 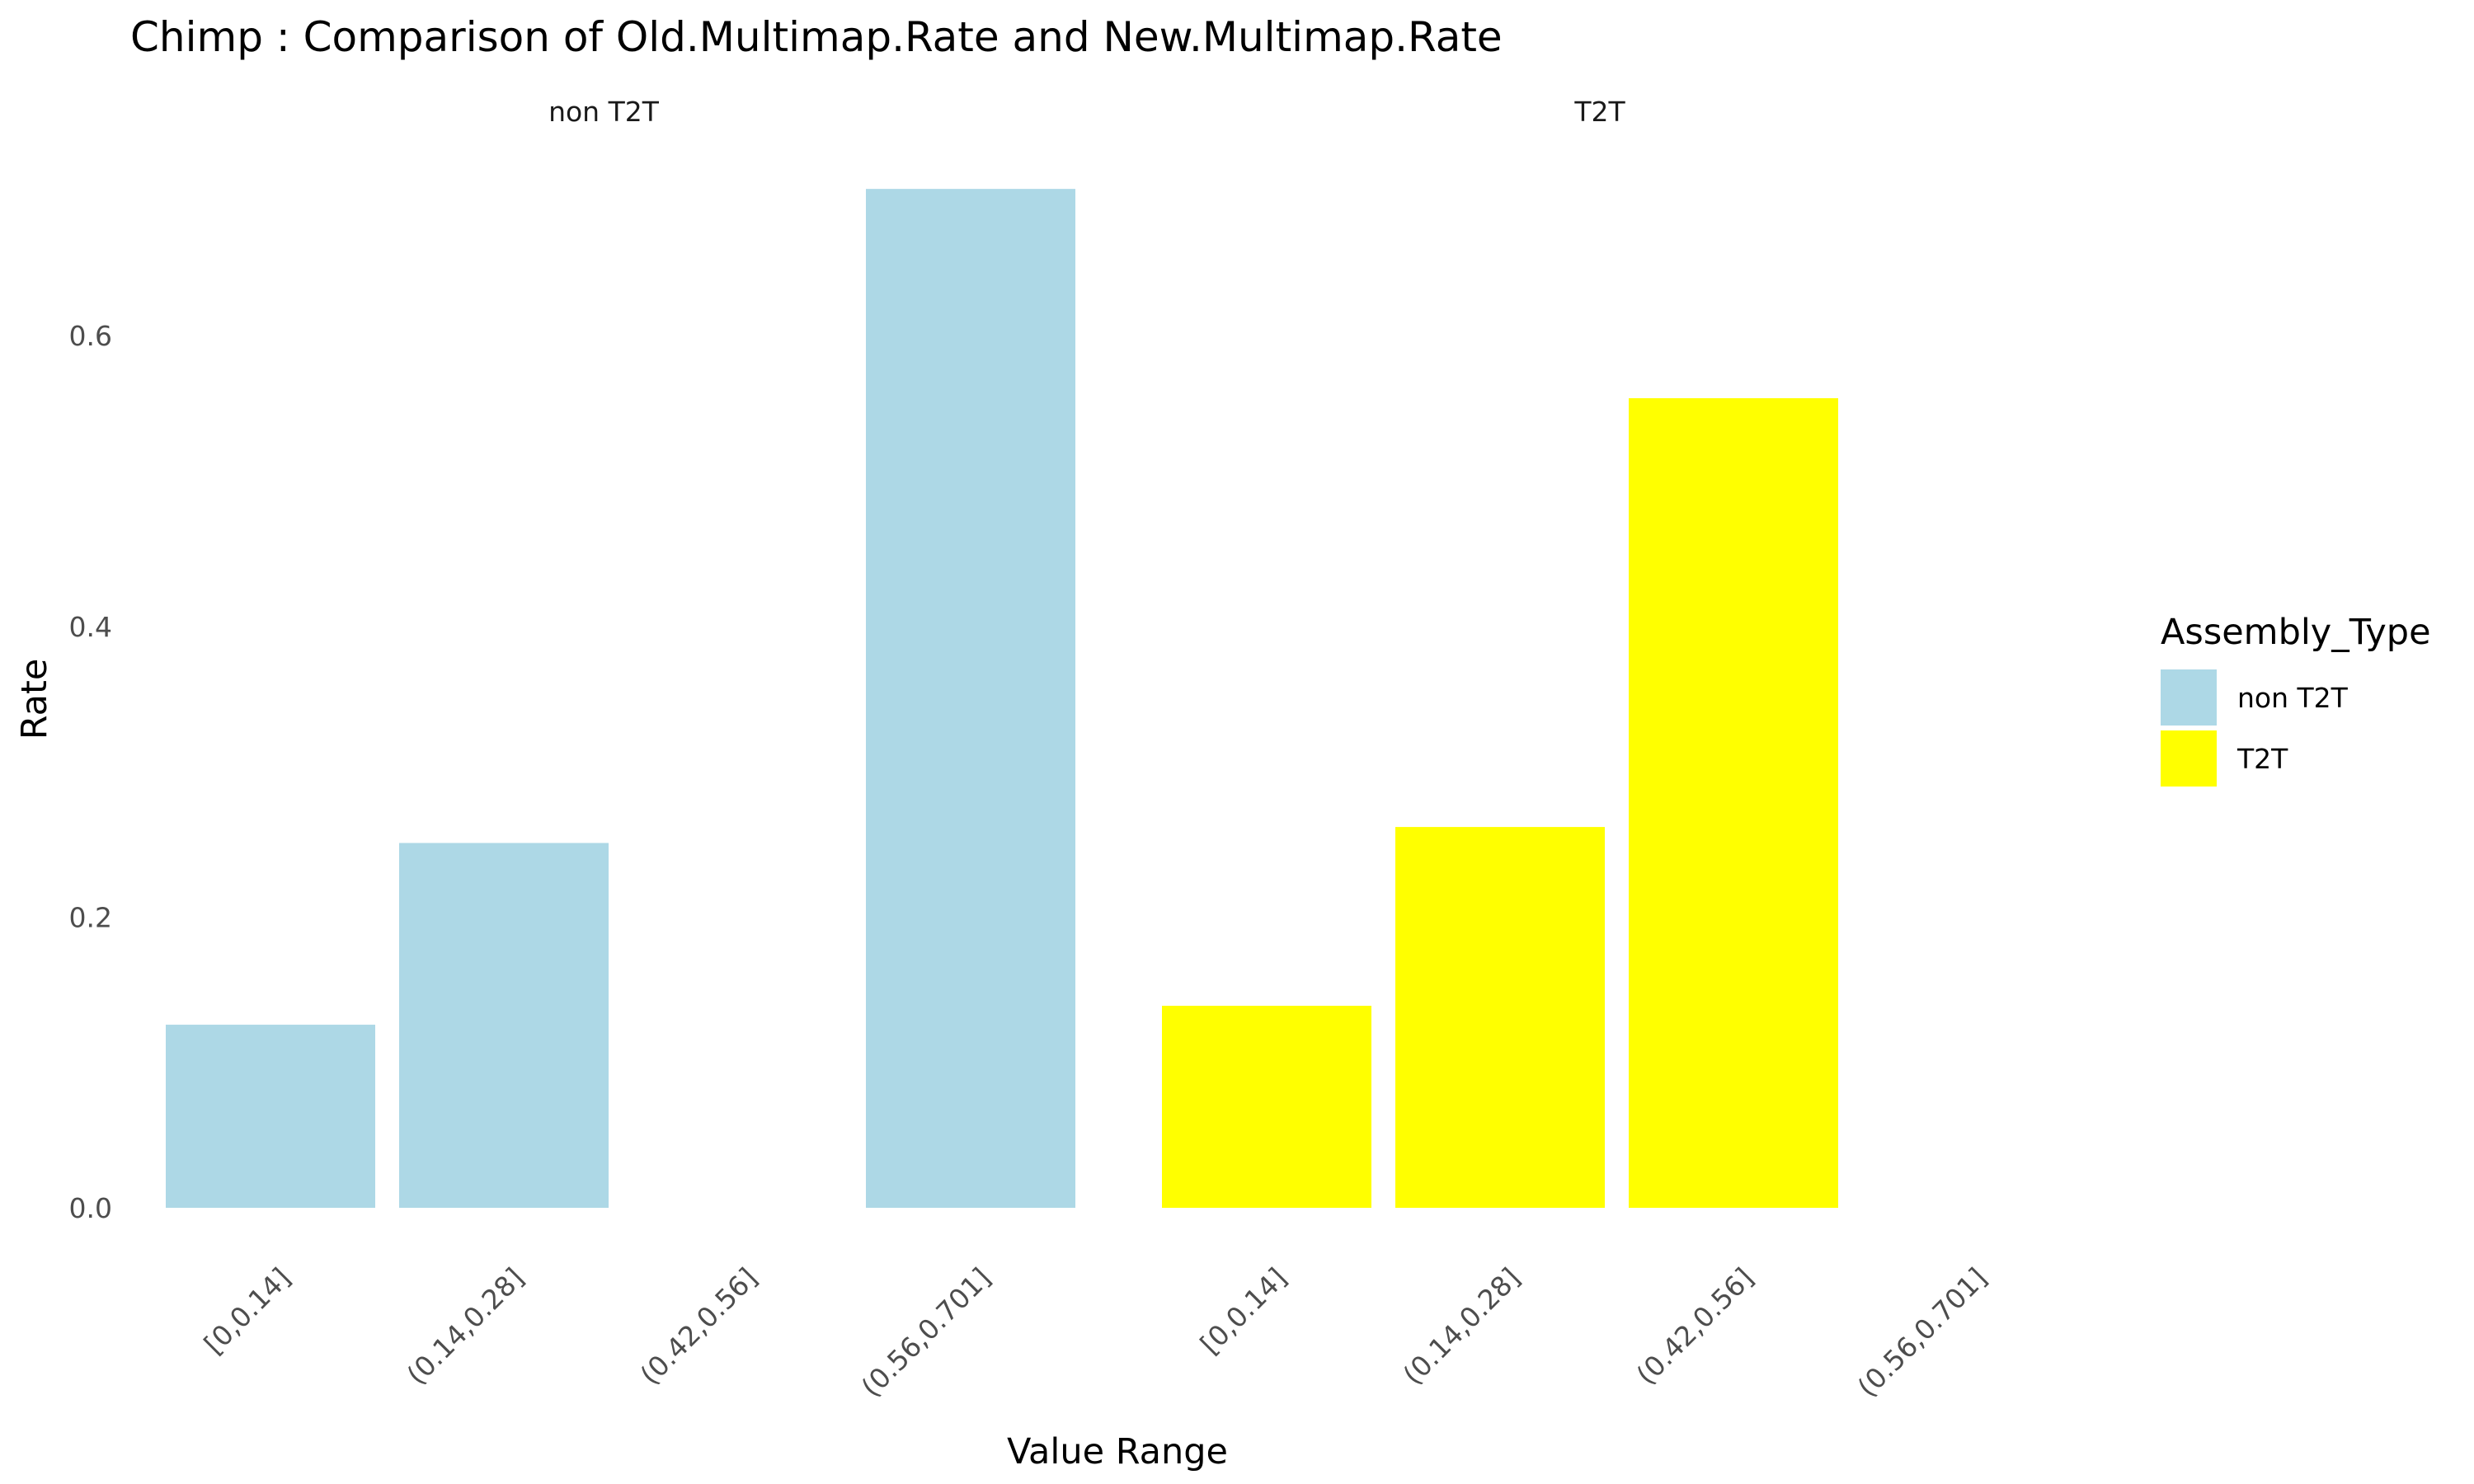 I want to click on y-tick-label: 0.0, so click(x=90, y=1208).